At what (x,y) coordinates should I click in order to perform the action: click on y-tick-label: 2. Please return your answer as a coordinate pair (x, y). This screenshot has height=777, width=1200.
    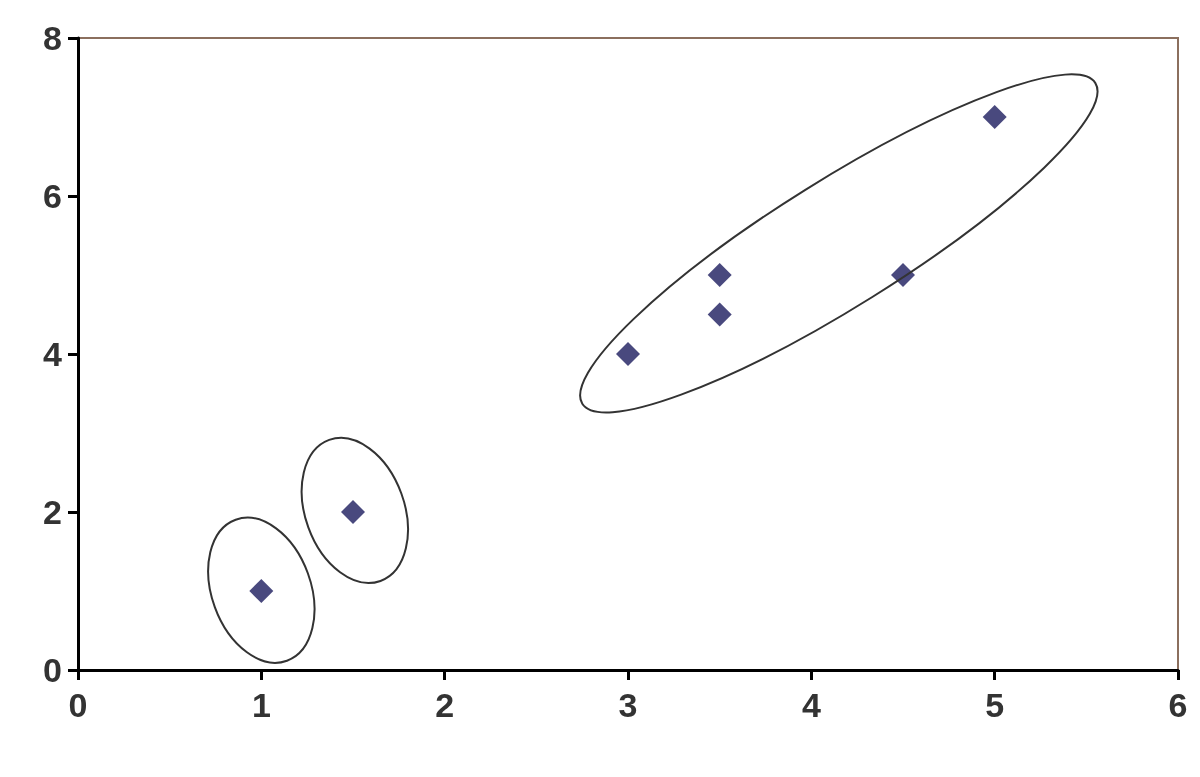
    Looking at the image, I should click on (52, 512).